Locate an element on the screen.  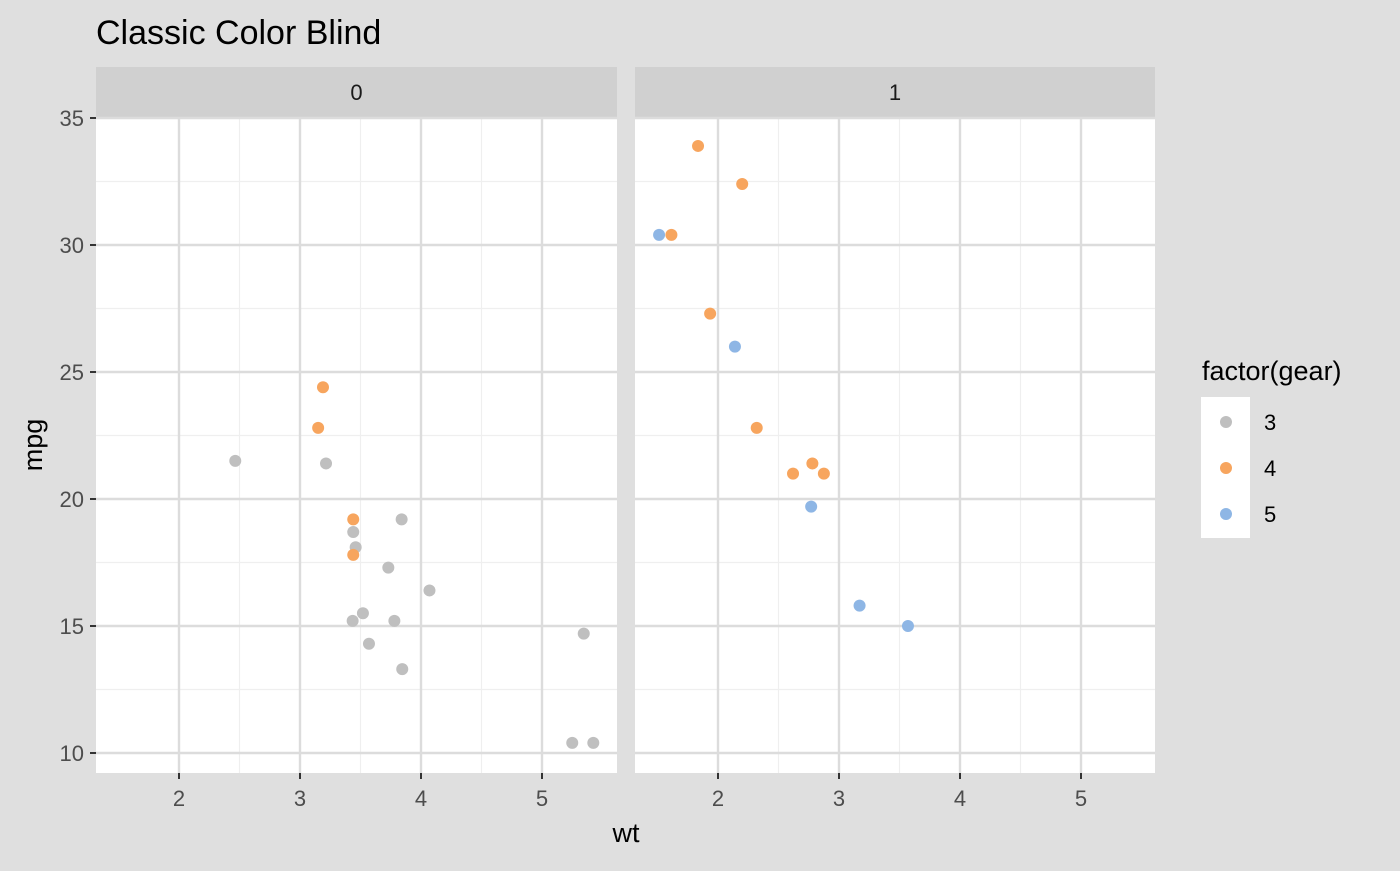
legend: 3 4 5 is located at coordinates (1238, 467).